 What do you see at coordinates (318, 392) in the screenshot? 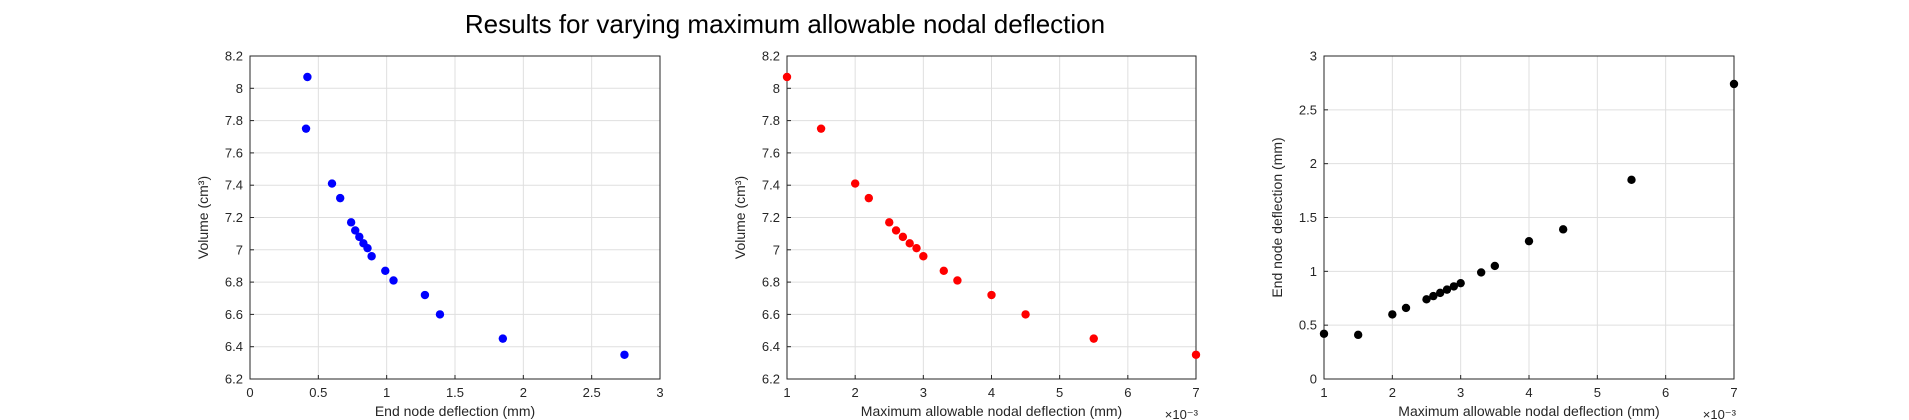
I see `x-tick-label: 0.5` at bounding box center [318, 392].